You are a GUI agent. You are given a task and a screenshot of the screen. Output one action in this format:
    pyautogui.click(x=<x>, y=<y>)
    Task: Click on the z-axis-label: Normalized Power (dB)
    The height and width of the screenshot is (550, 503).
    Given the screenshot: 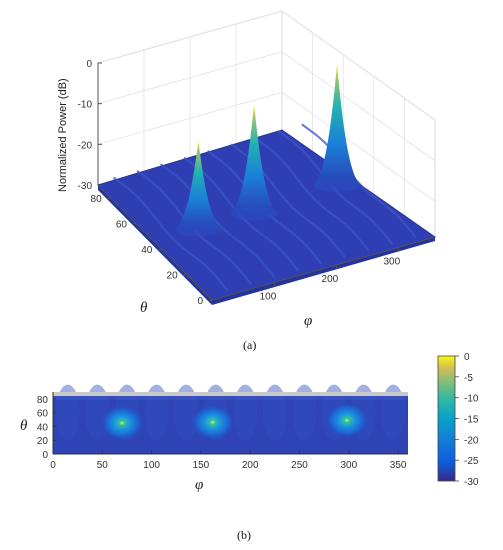 What is the action you would take?
    pyautogui.click(x=63, y=135)
    